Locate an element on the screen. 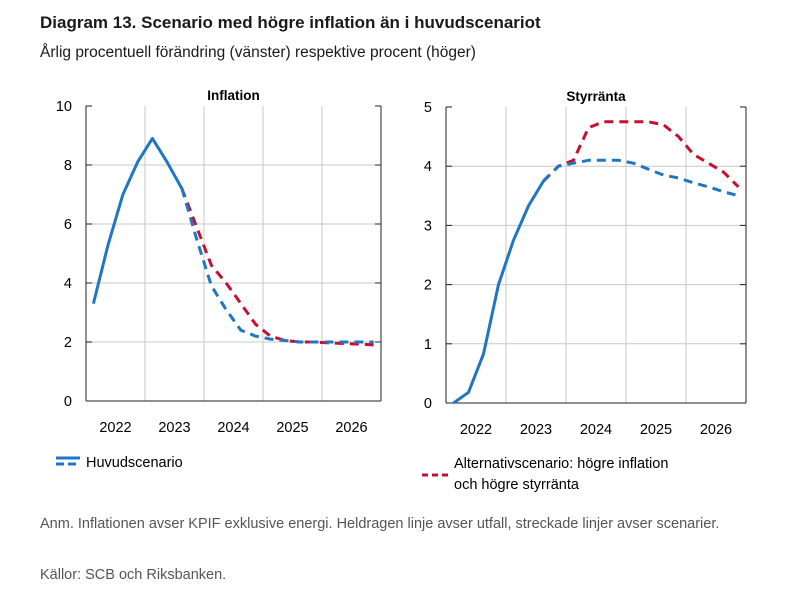  source: Källor: SCB och Riksbanken. is located at coordinates (133, 575).